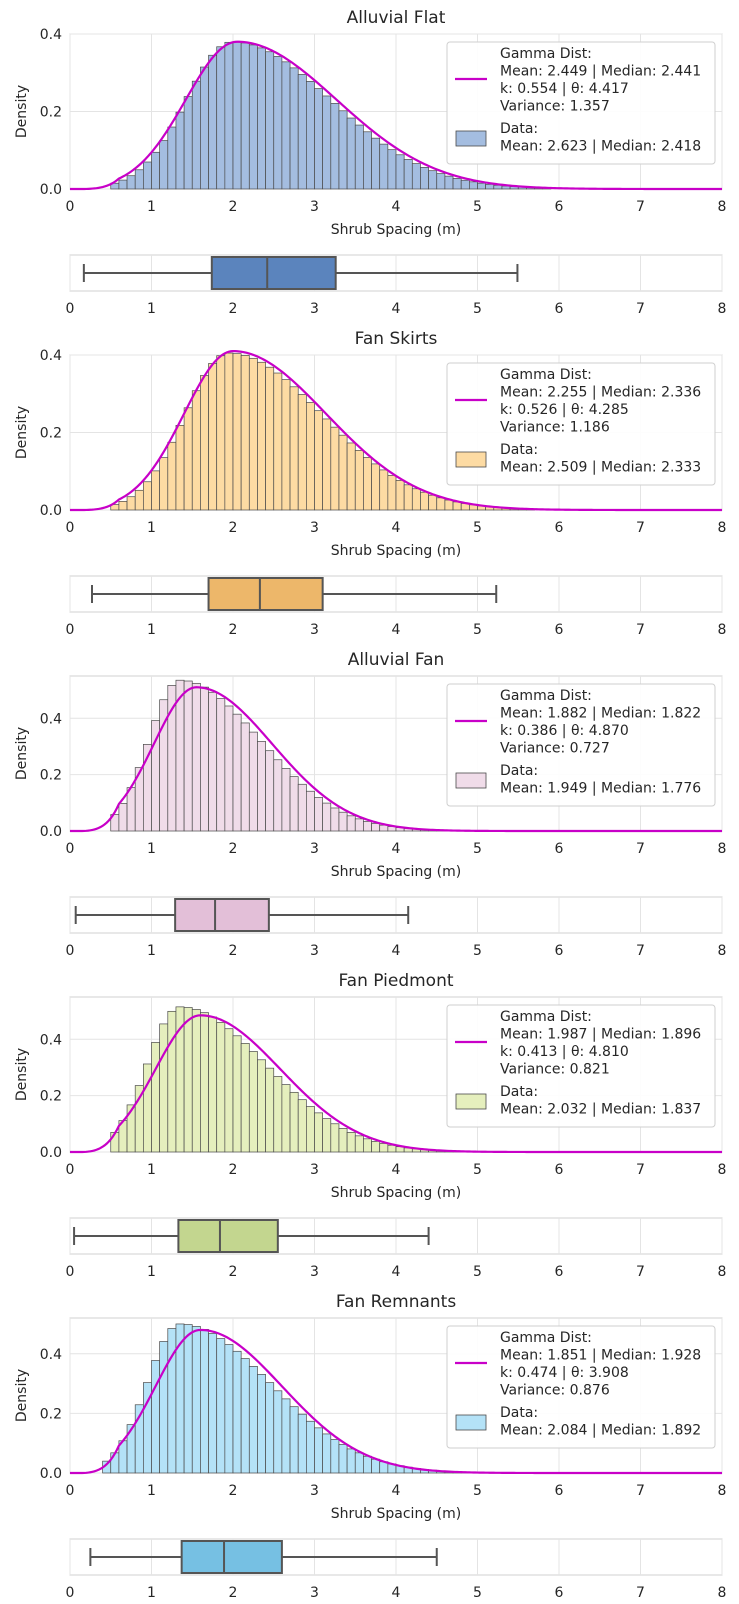 This screenshot has height=1604, width=739. What do you see at coordinates (477, 1593) in the screenshot?
I see `box-x-tick-label: 5` at bounding box center [477, 1593].